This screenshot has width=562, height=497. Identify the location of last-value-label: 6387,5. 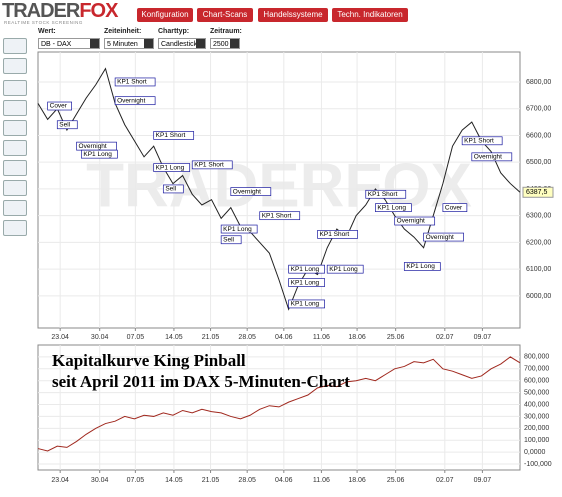
(537, 192).